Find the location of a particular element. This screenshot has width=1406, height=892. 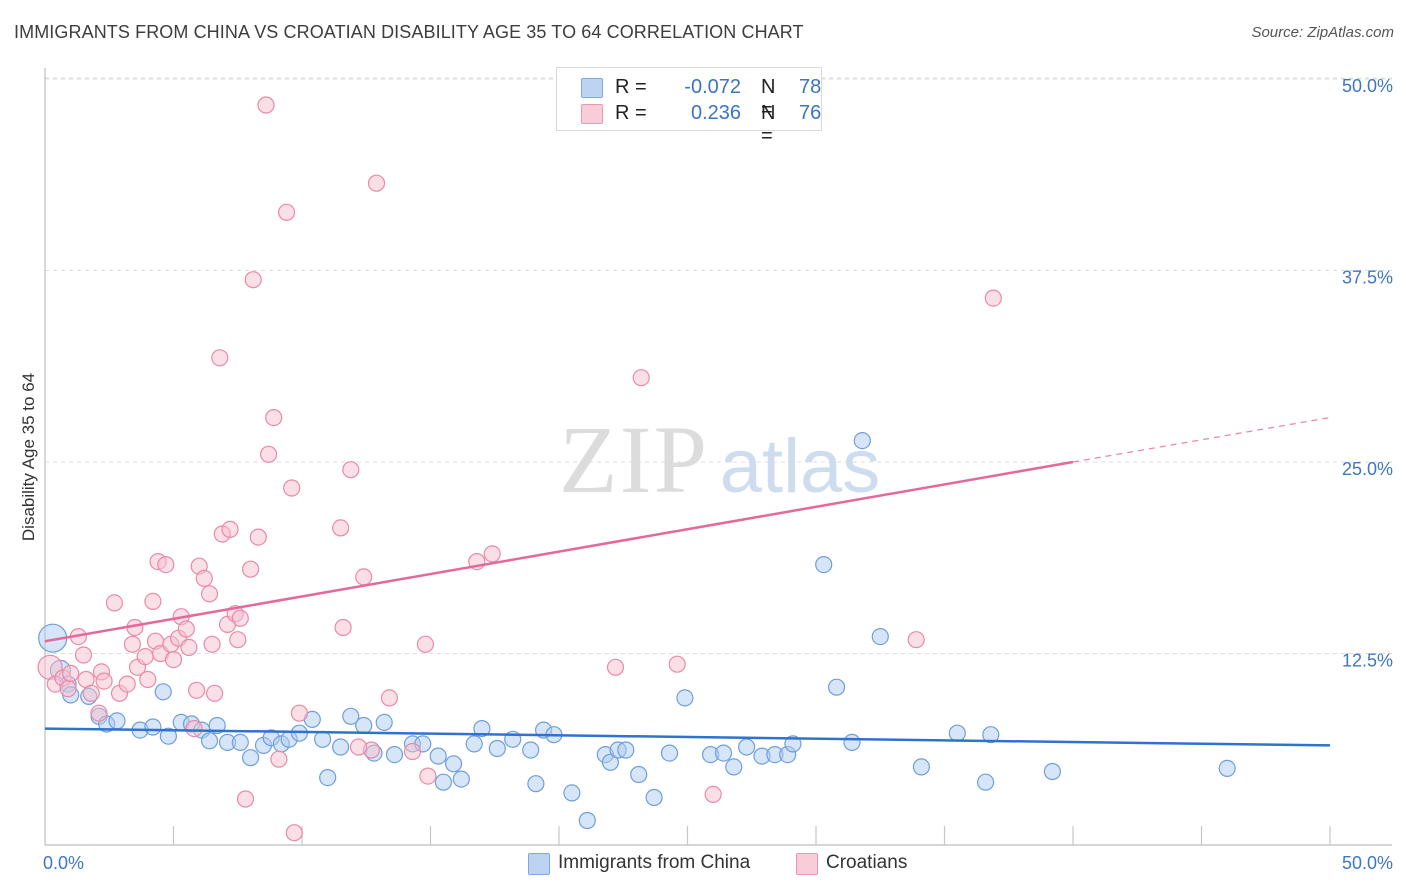

legend-label-croatians: Croatians is located at coordinates (867, 862).